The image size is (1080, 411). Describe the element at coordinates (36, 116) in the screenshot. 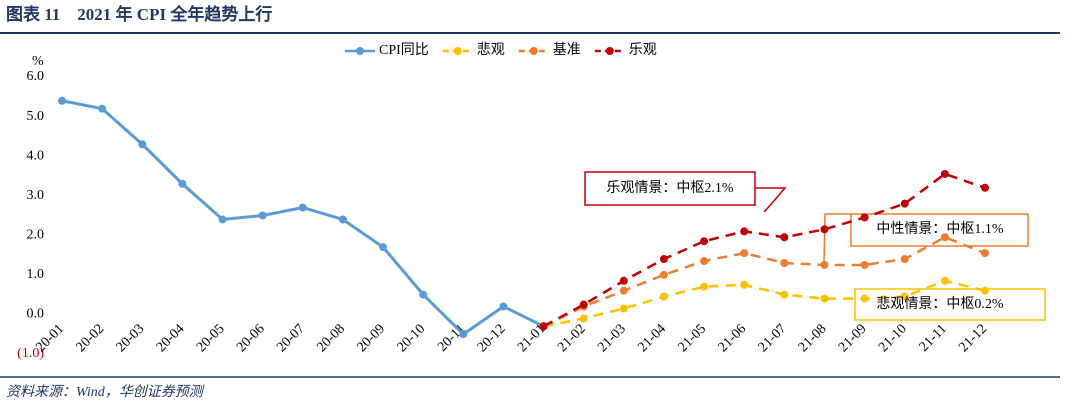

I see `y-tick-label: 5.0` at that location.